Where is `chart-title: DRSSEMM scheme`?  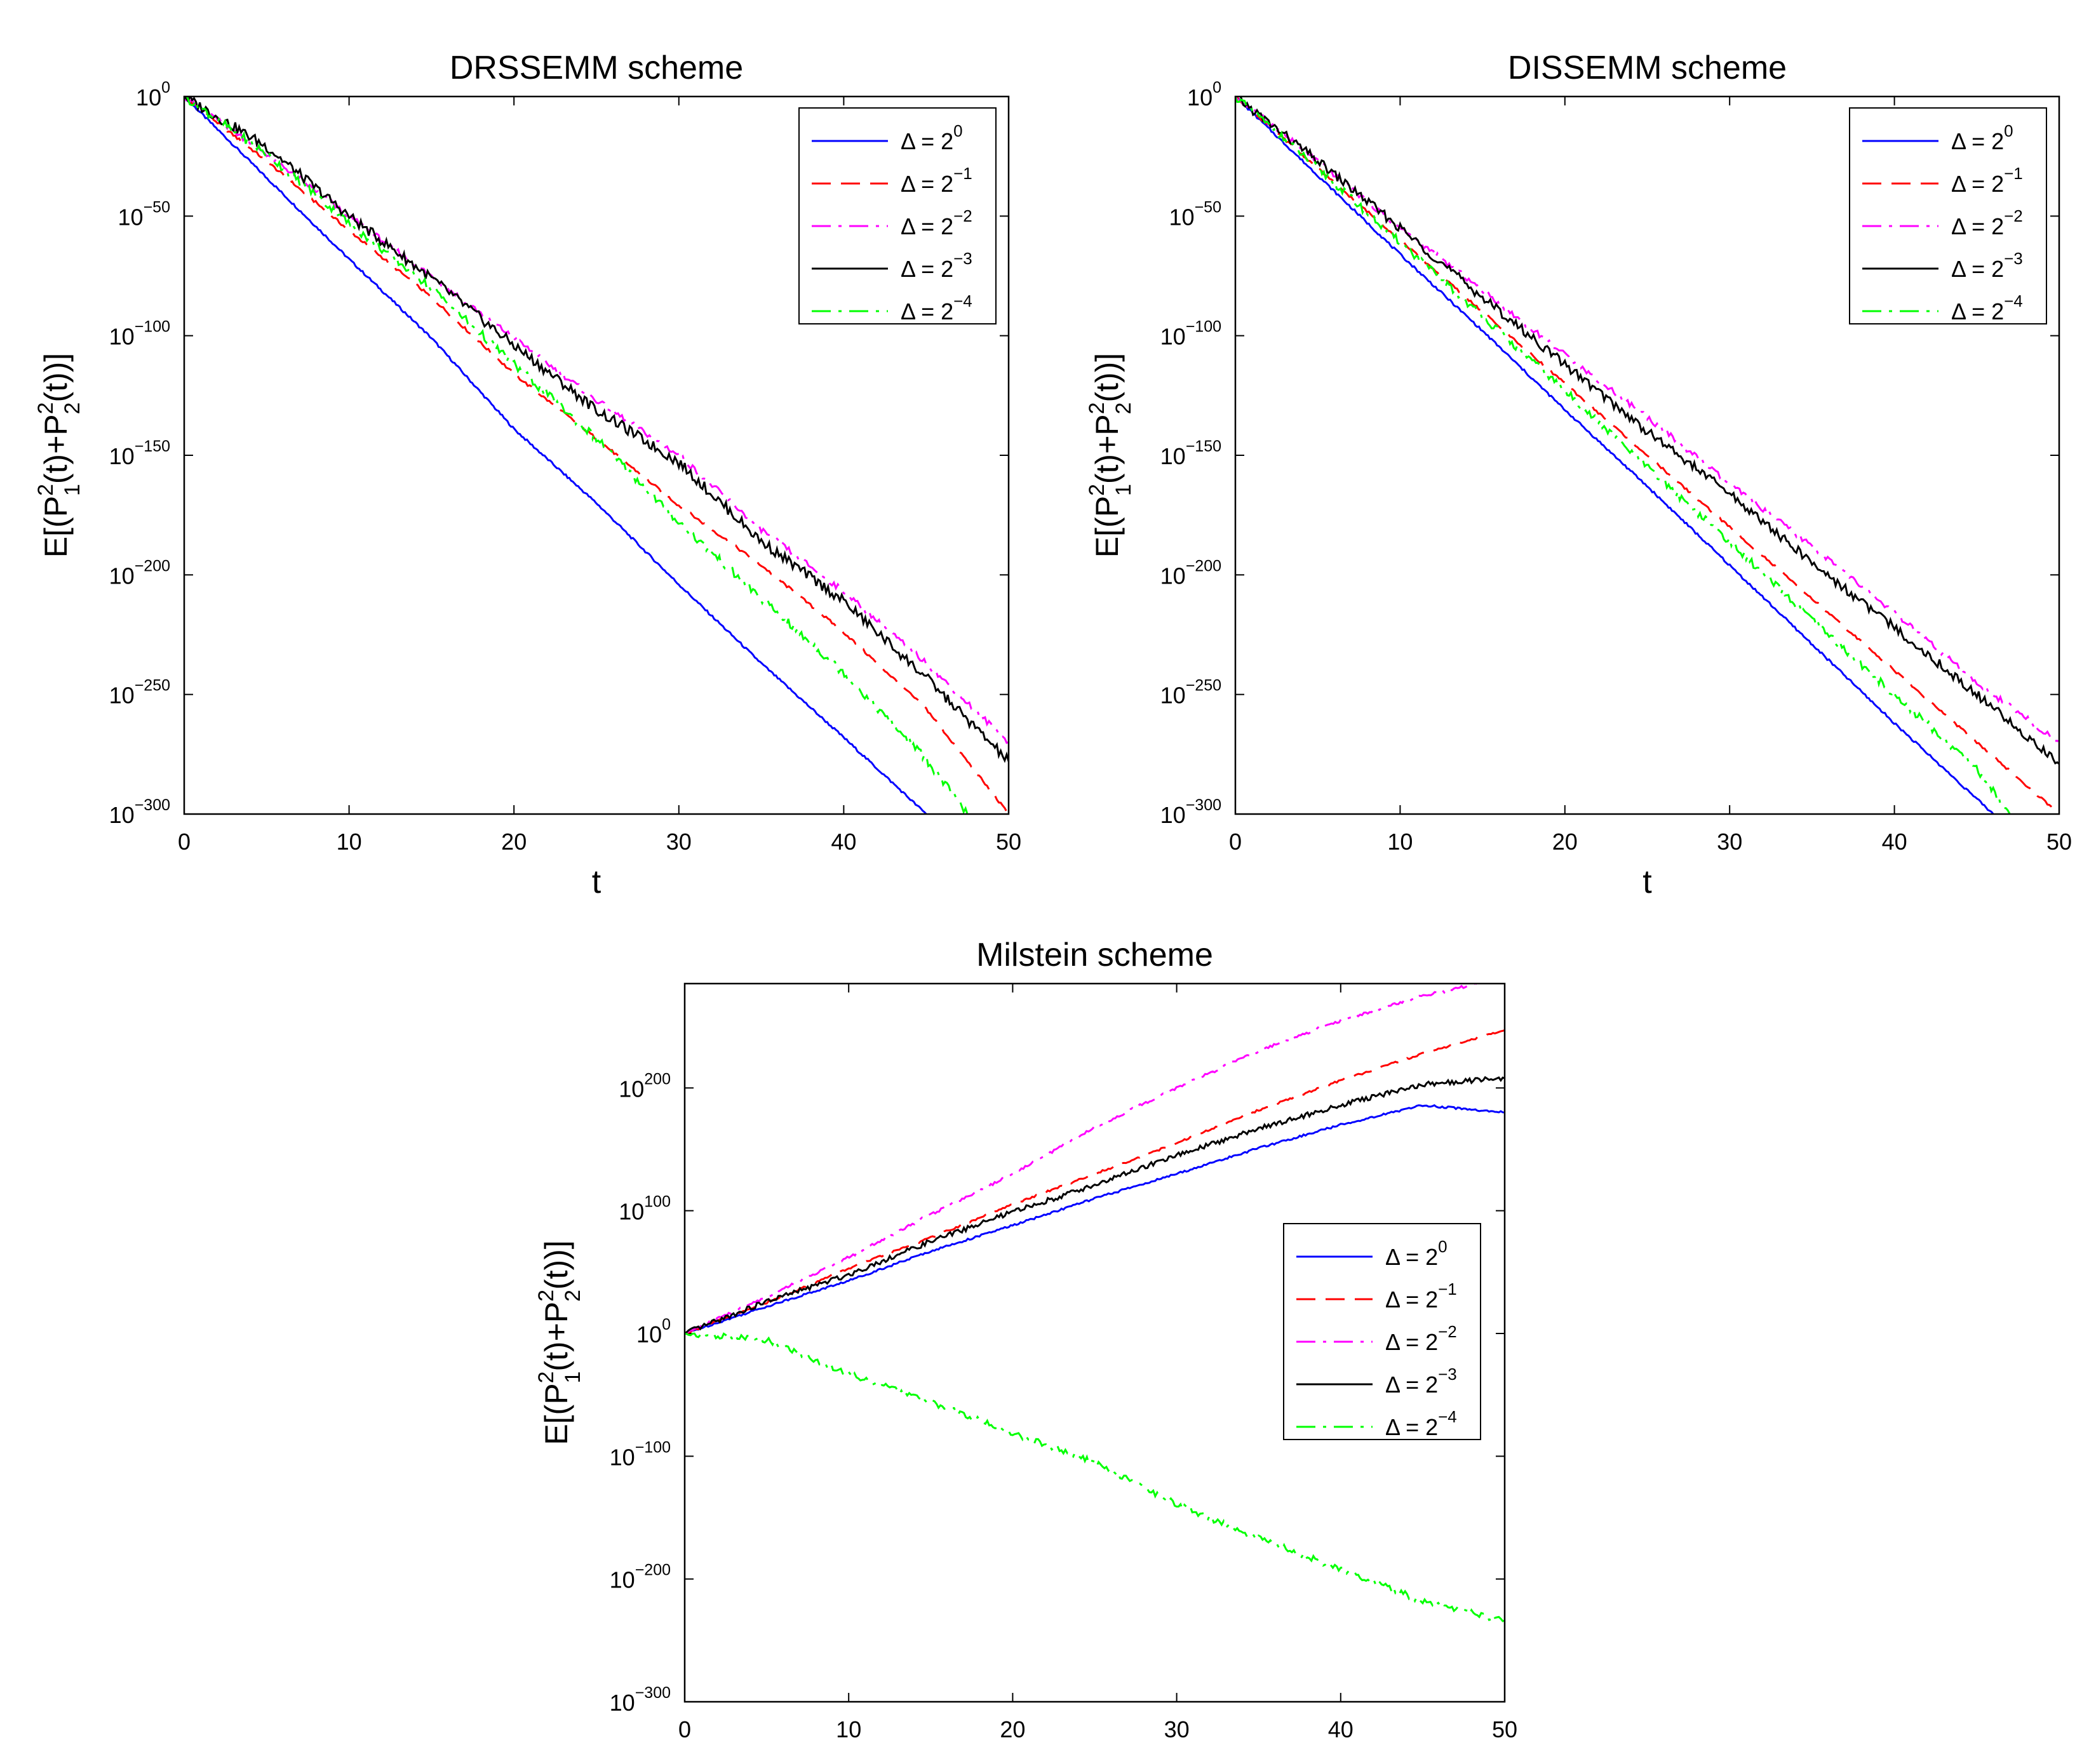
chart-title: DRSSEMM scheme is located at coordinates (596, 68).